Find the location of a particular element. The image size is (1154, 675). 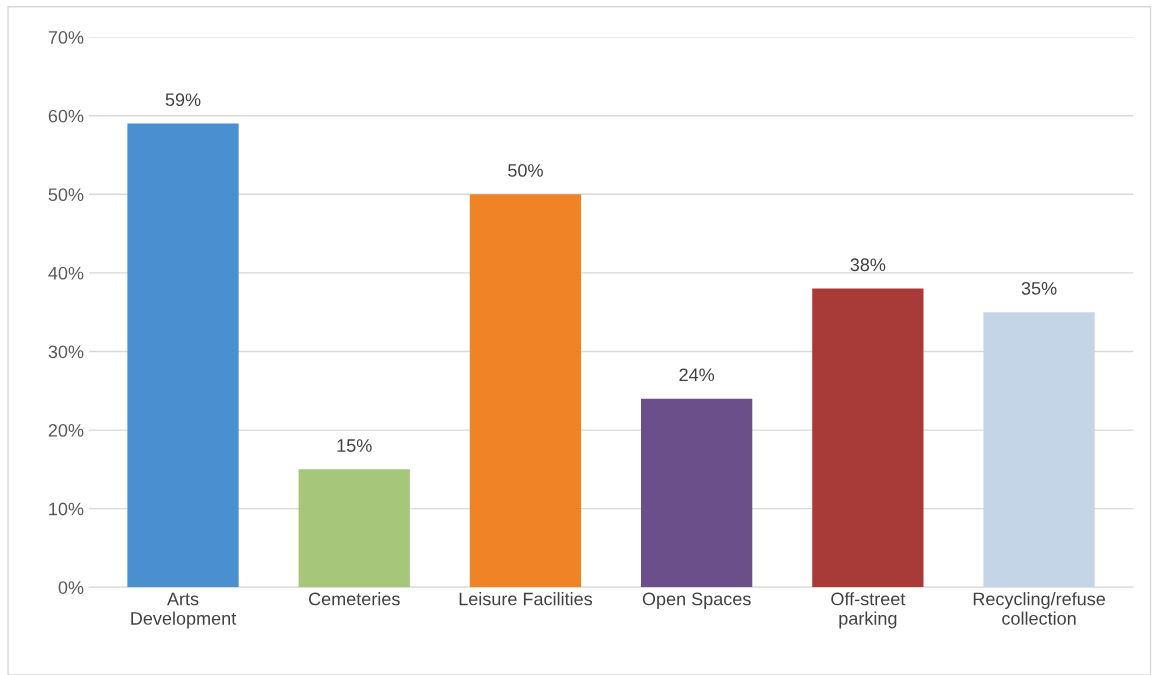

x-tick-label: Open Spaces is located at coordinates (696, 600).